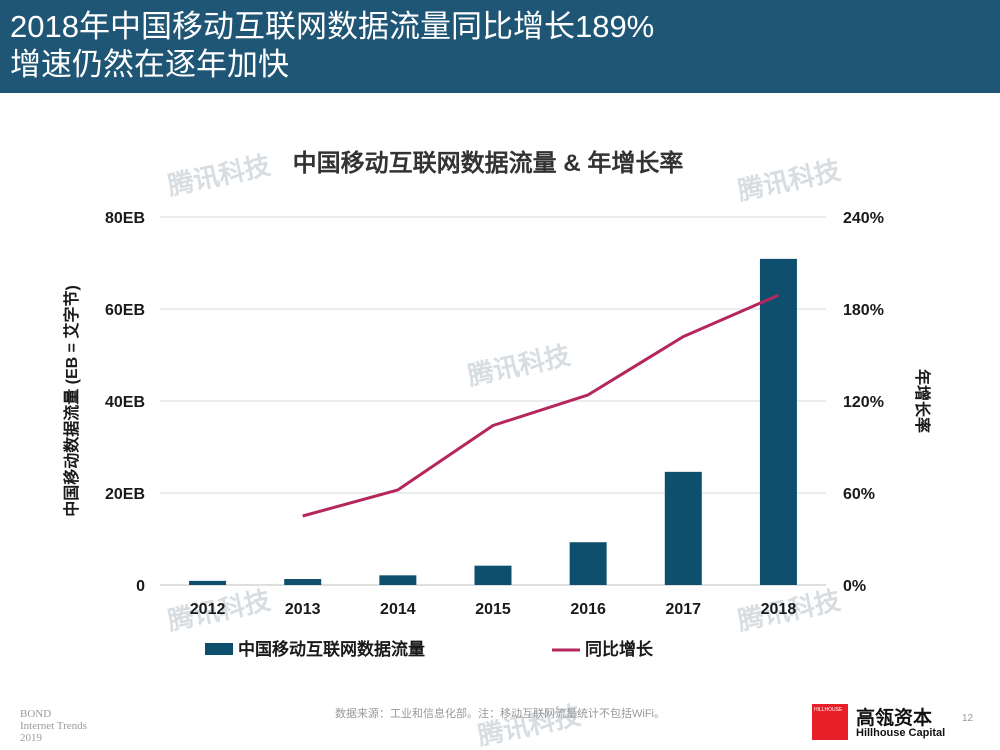 Image resolution: width=1000 pixels, height=750 pixels. I want to click on brand-name-cn: 高瓴资本, so click(894, 718).